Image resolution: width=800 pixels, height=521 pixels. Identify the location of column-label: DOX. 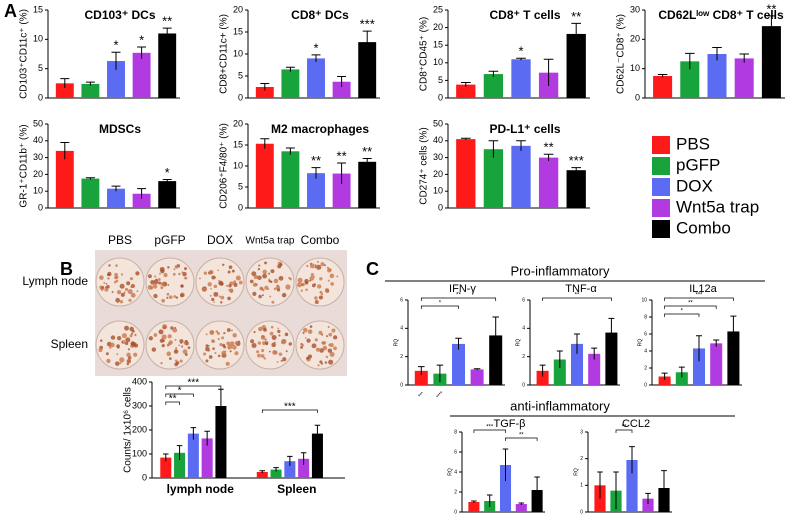
(220, 240).